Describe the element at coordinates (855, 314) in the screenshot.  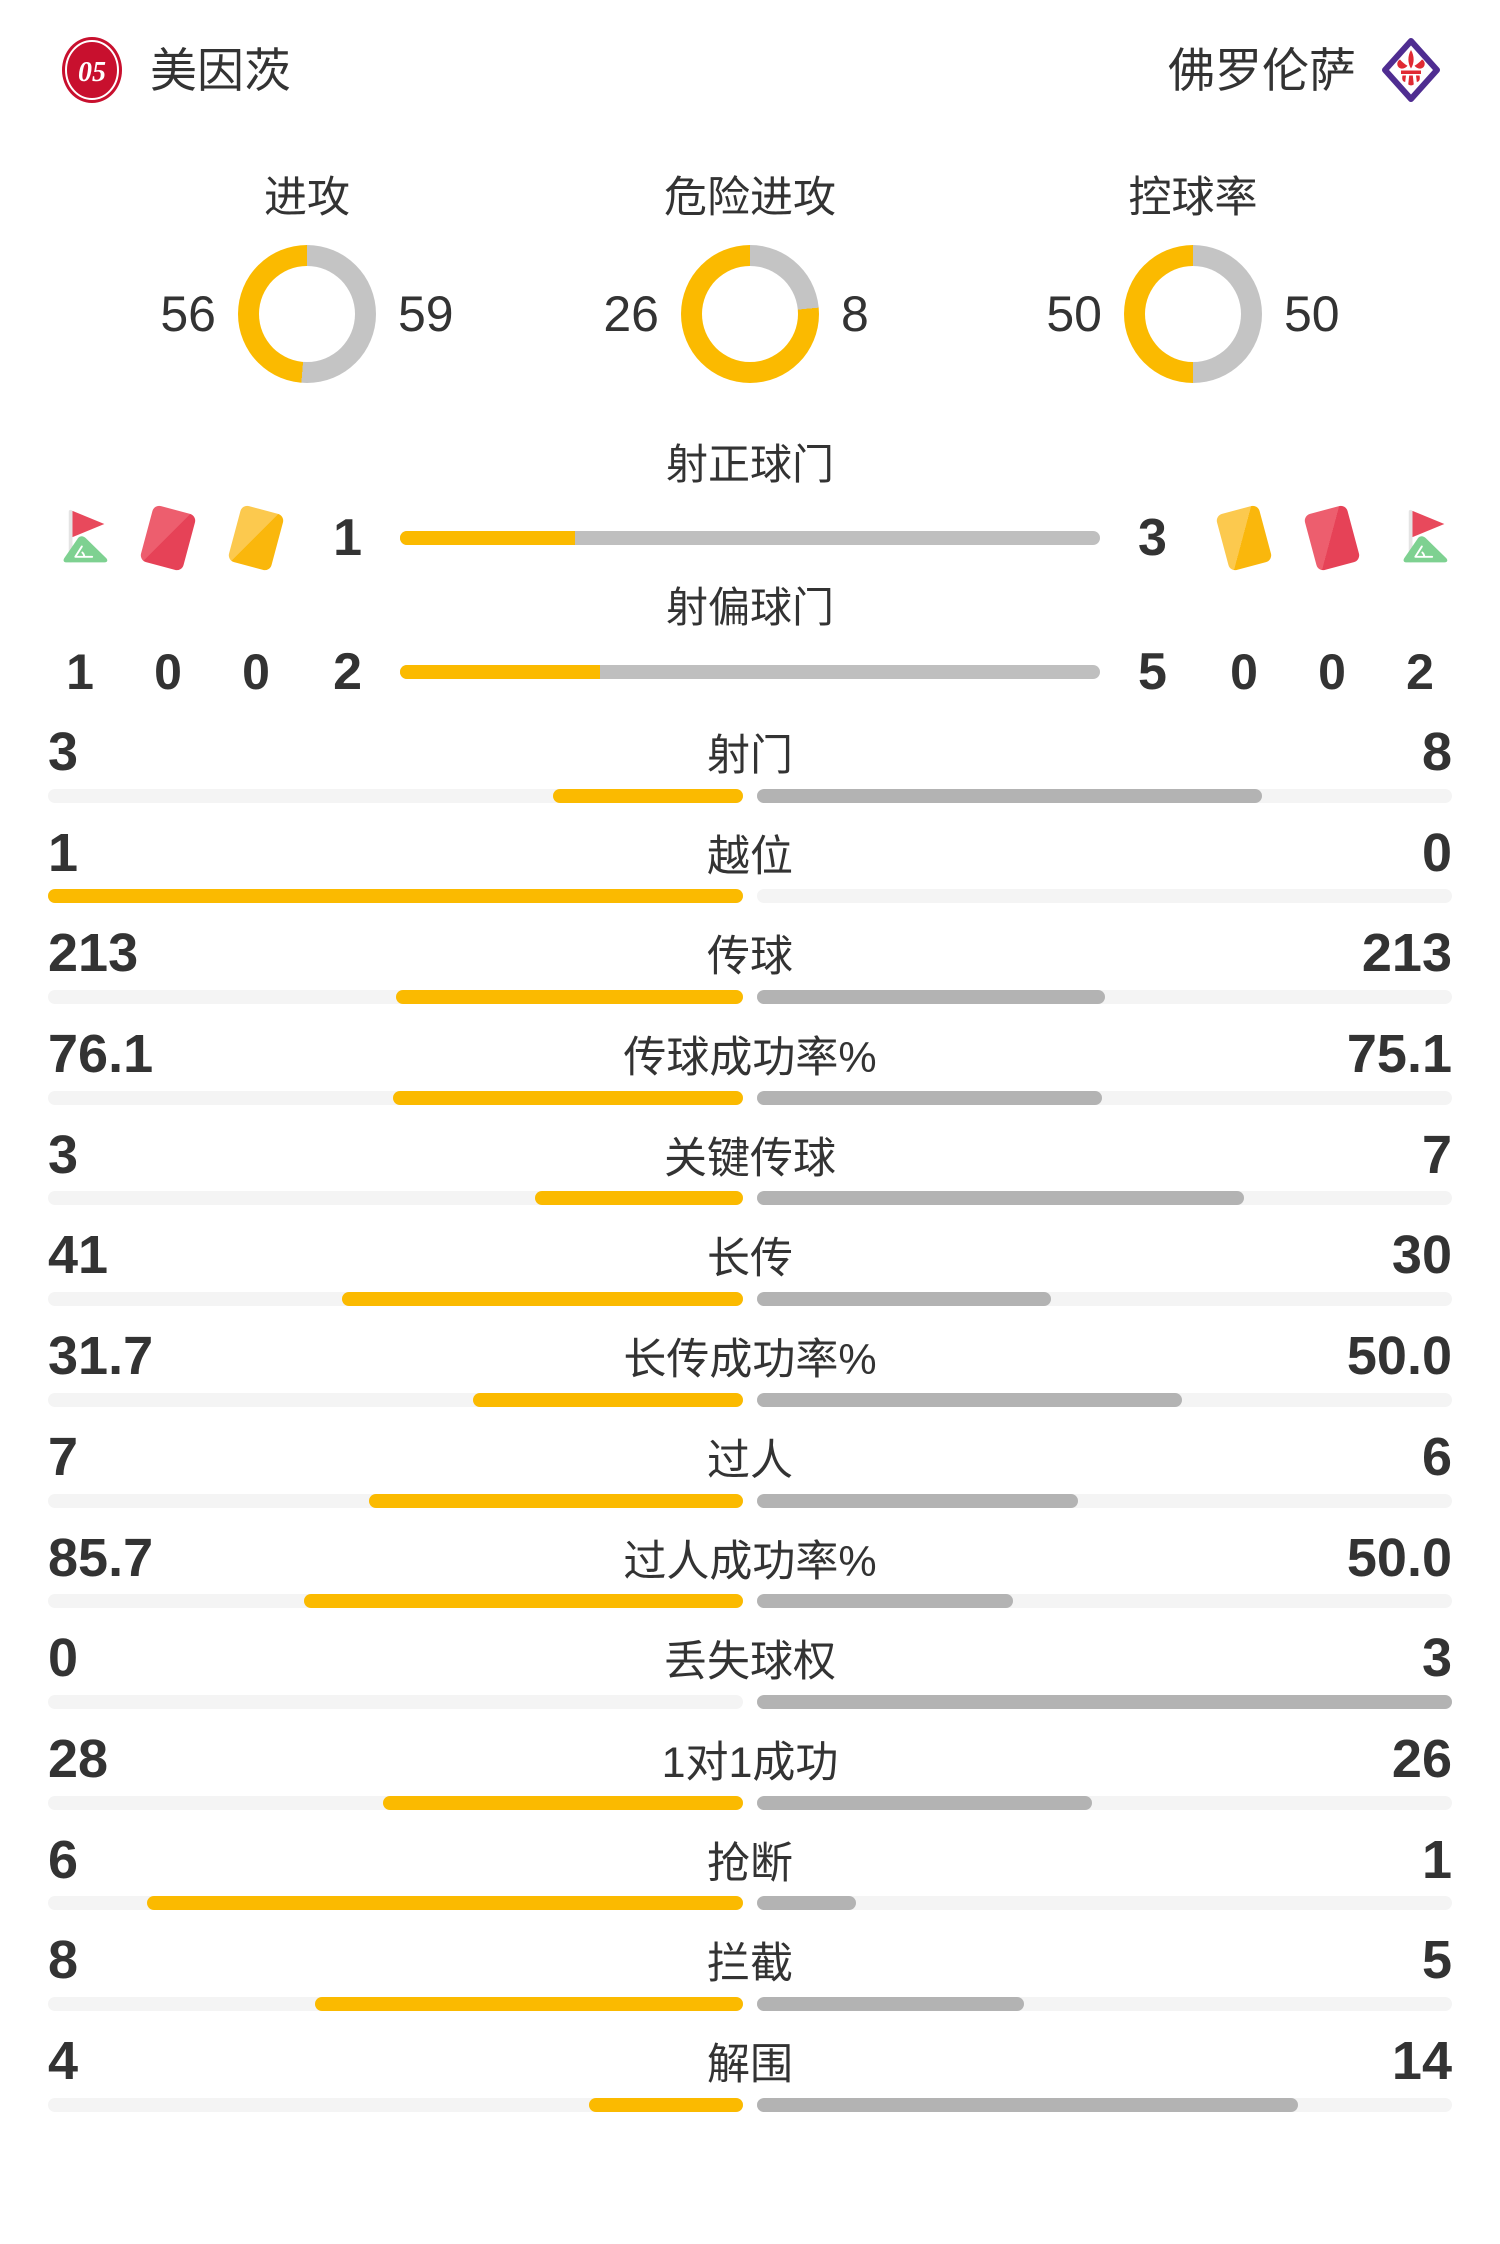
I see `donut-away-value: 8` at that location.